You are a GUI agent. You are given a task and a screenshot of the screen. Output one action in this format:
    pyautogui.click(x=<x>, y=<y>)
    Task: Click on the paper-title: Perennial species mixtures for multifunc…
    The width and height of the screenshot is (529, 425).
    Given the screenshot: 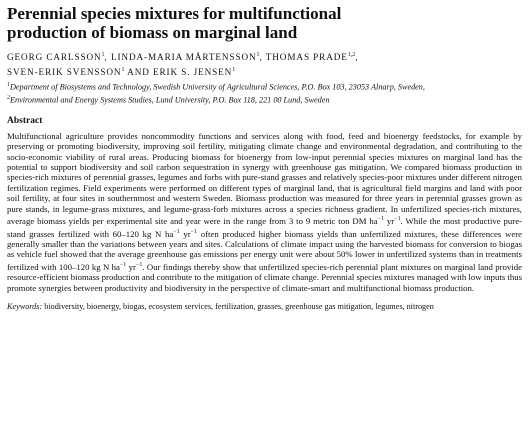 What is the action you would take?
    pyautogui.click(x=264, y=23)
    